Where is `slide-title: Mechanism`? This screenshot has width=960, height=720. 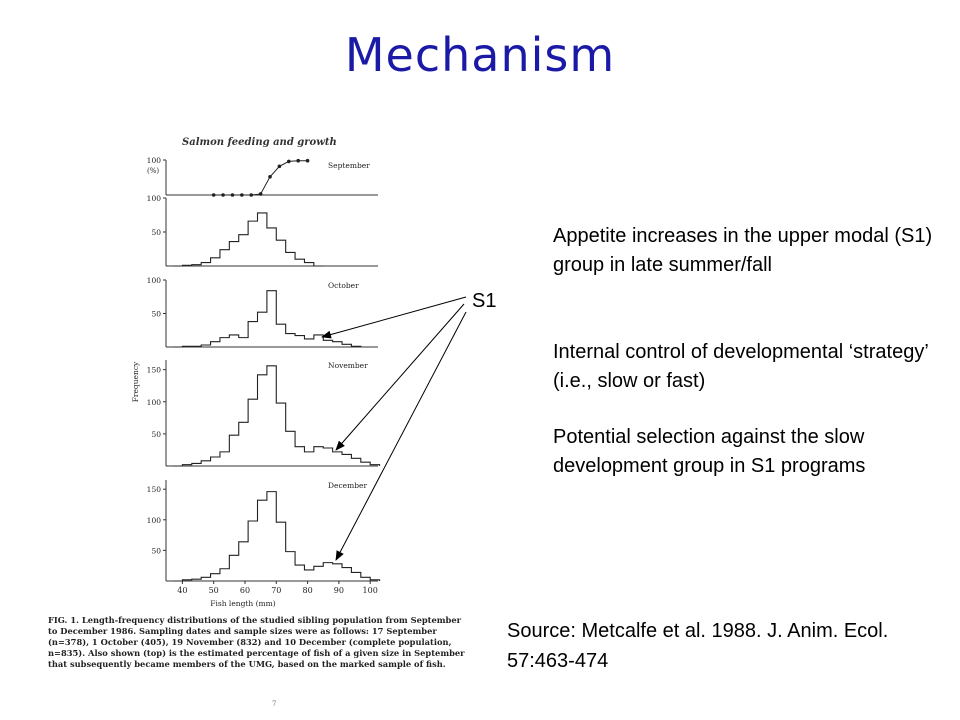 slide-title: Mechanism is located at coordinates (480, 55).